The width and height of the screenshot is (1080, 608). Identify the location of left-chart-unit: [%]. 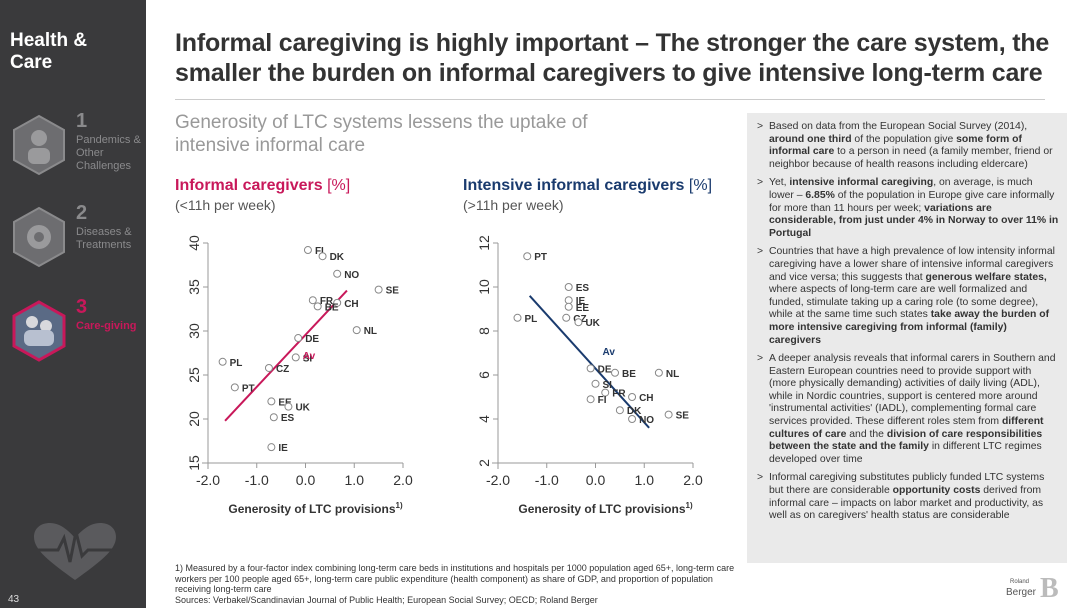
(339, 185).